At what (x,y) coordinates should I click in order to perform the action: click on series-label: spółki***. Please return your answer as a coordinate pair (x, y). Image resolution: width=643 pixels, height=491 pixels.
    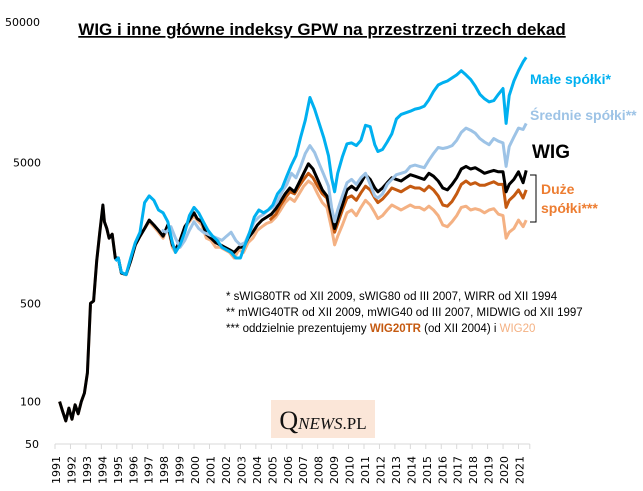
    Looking at the image, I should click on (569, 208).